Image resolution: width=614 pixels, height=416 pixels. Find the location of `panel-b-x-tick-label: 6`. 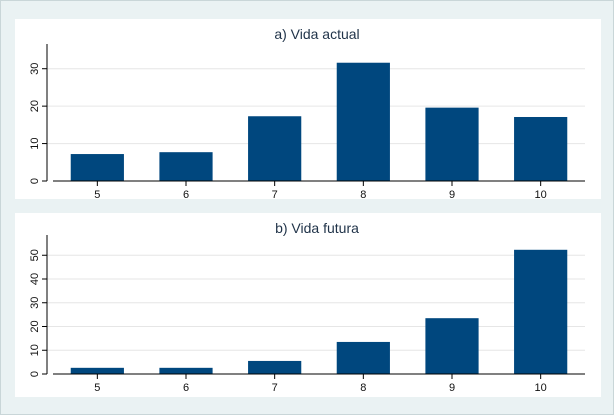

panel-b-x-tick-label: 6 is located at coordinates (186, 388).